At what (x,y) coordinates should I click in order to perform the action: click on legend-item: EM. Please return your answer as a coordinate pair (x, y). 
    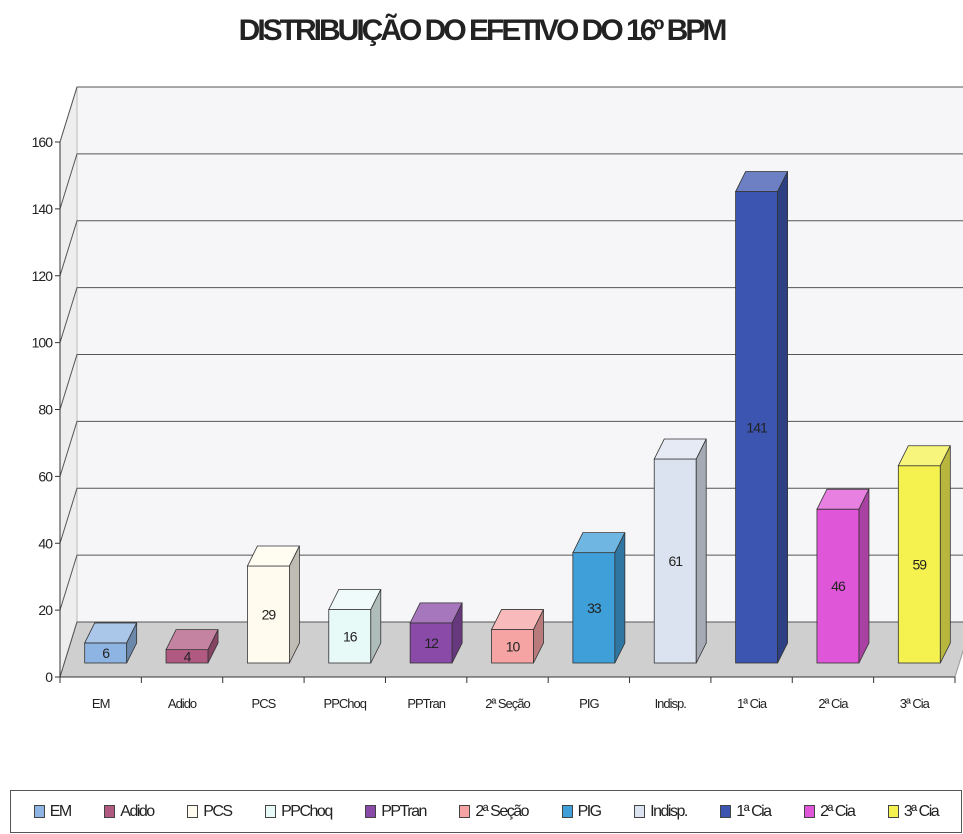
    Looking at the image, I should click on (53, 811).